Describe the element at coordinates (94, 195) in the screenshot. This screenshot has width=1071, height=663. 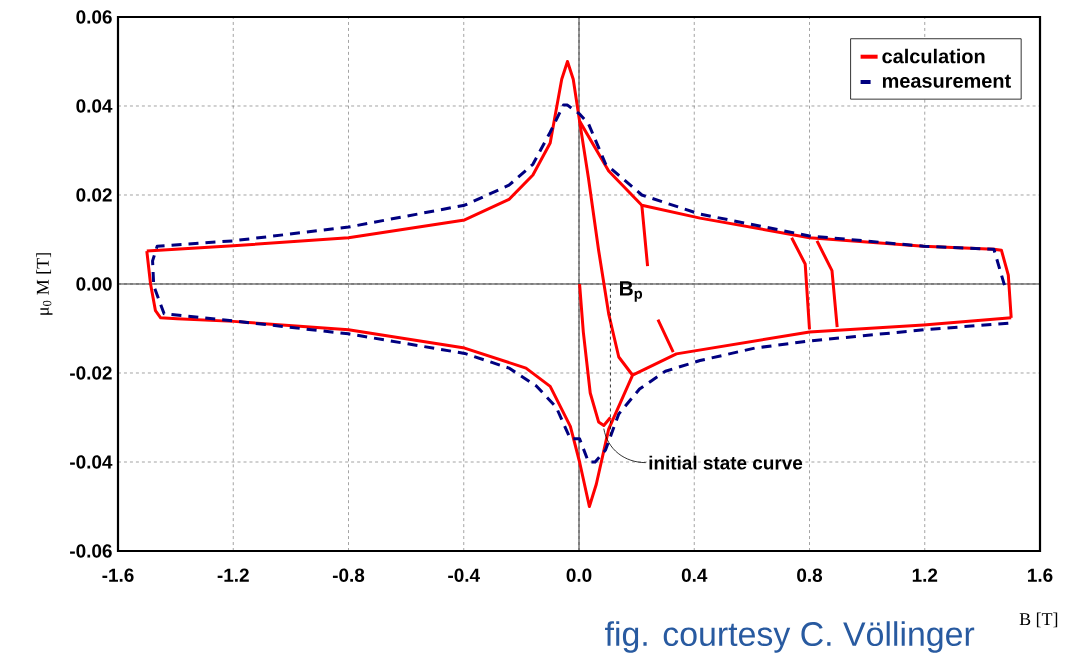
I see `y-tick-label: 0.02` at that location.